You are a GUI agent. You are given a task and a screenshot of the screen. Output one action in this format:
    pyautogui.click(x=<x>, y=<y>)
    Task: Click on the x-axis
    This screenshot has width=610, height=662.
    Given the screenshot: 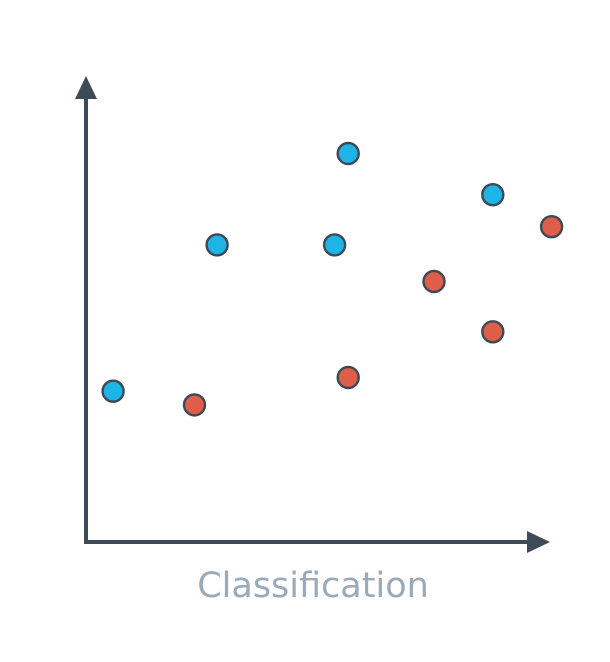 What is the action you would take?
    pyautogui.click(x=317, y=542)
    